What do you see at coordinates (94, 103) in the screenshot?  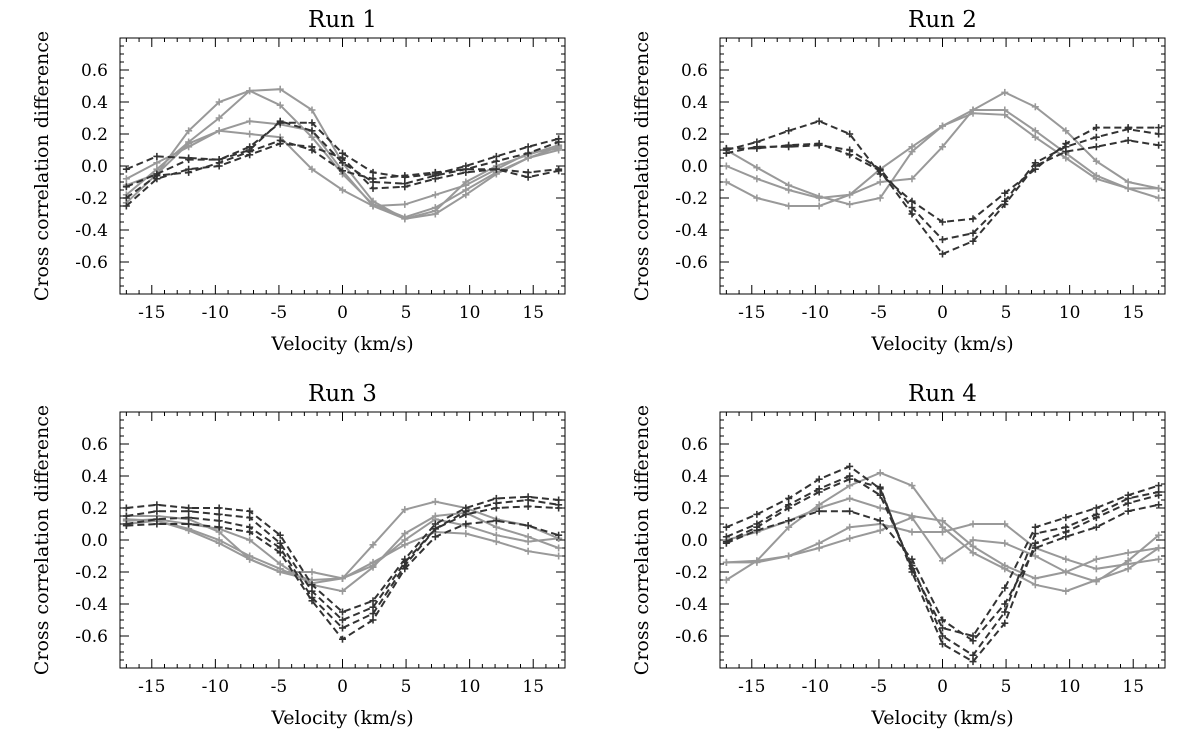 I see `y-tick-label: 0.4` at bounding box center [94, 103].